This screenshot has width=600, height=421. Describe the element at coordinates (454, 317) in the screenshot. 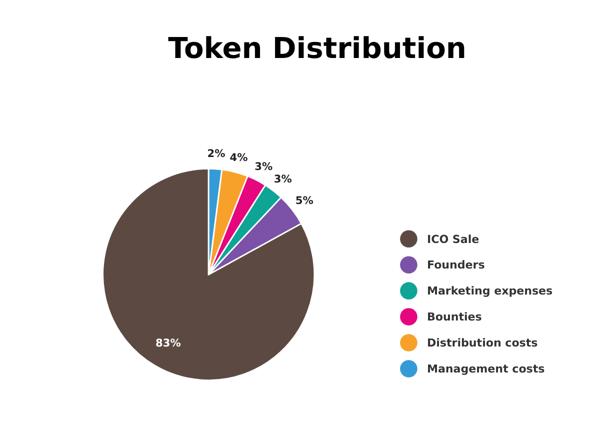

I see `legend-label: Bounties` at that location.